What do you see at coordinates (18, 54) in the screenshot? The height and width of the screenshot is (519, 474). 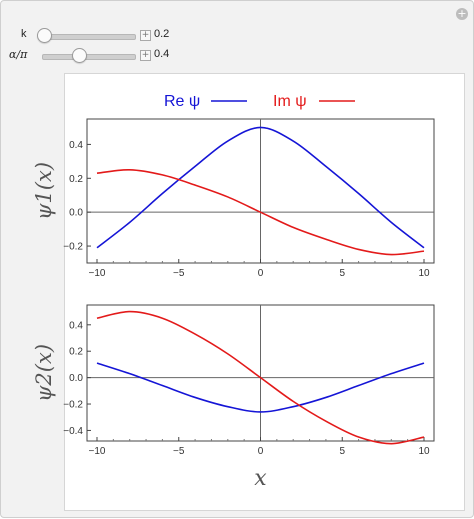 I see `slider-alpha-label: α/π` at bounding box center [18, 54].